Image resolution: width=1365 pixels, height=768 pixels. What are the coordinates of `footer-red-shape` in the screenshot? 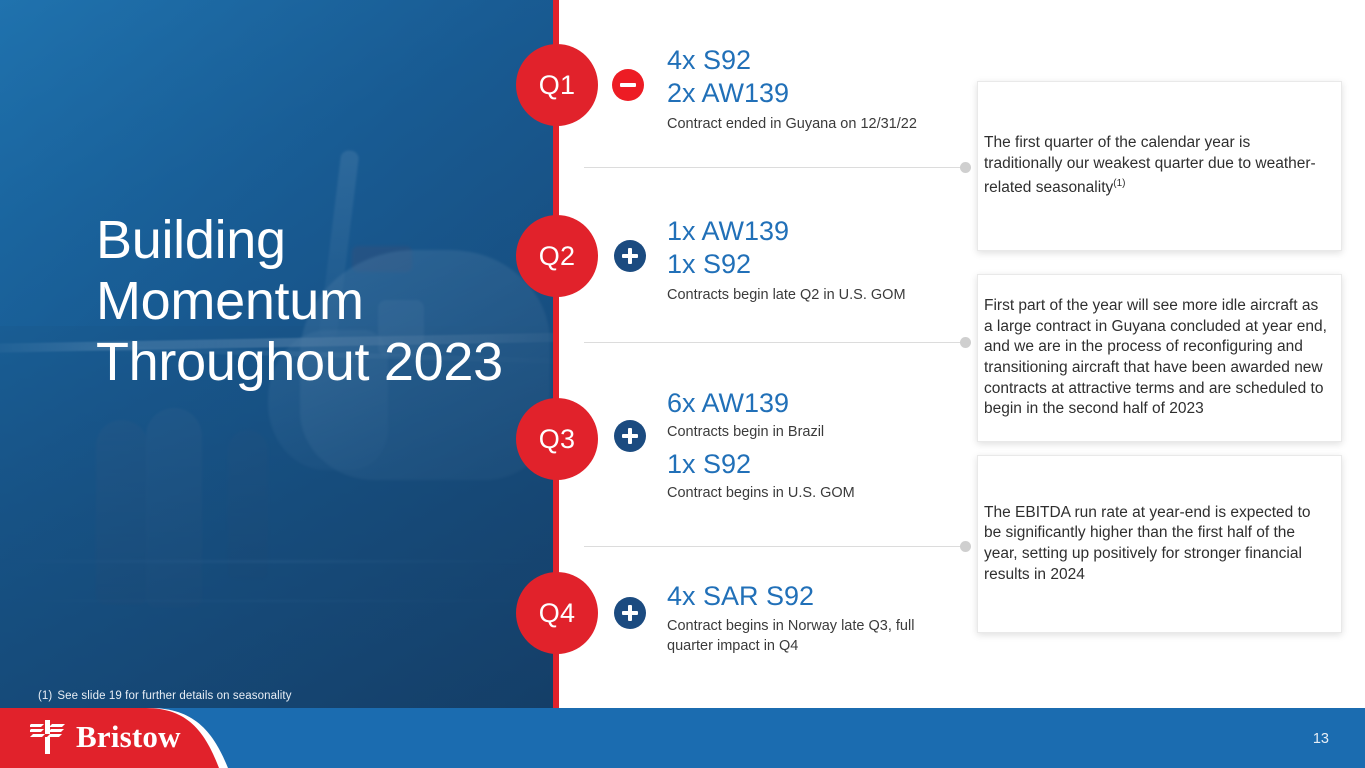 It's located at (114, 738).